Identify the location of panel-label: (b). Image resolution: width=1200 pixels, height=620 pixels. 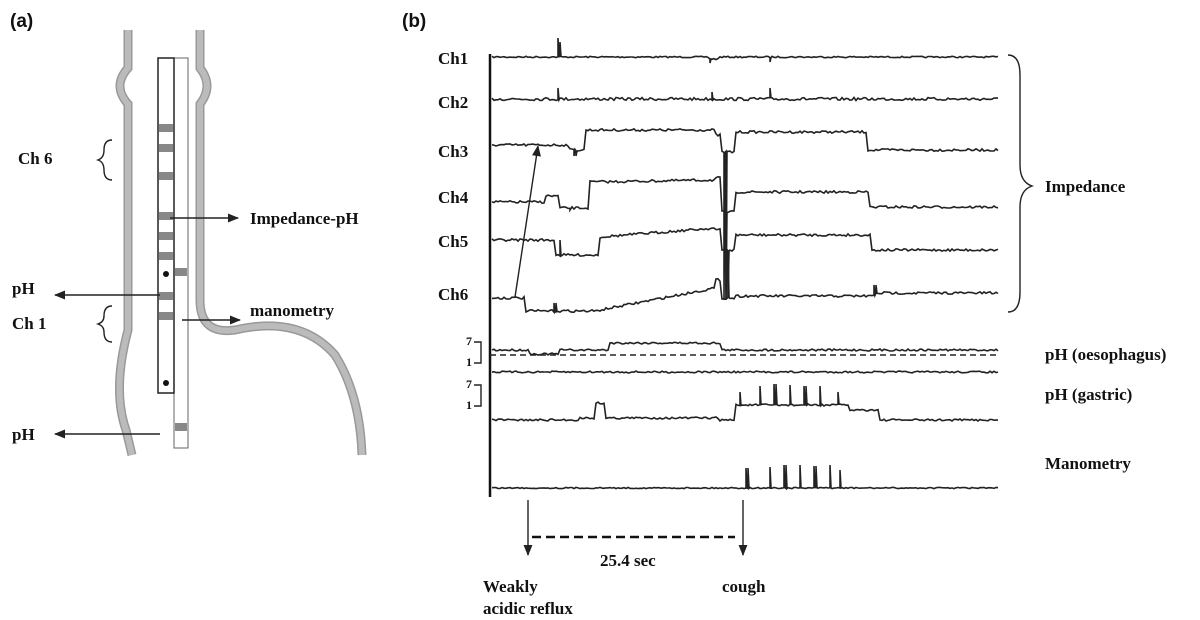
(414, 21).